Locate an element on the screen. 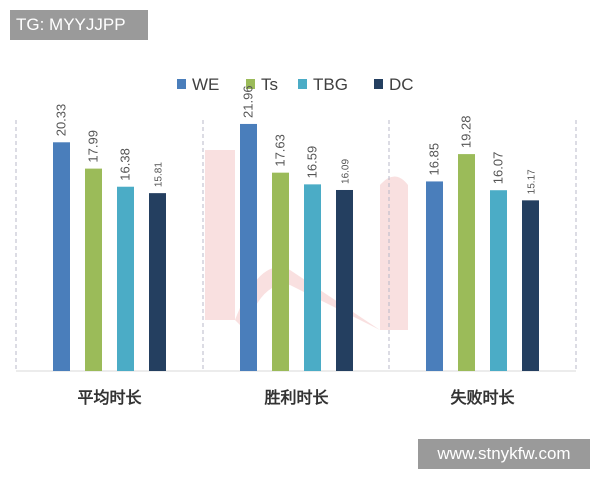 Image resolution: width=600 pixels, height=480 pixels. data-label-ts-1: 17.63 is located at coordinates (280, 150).